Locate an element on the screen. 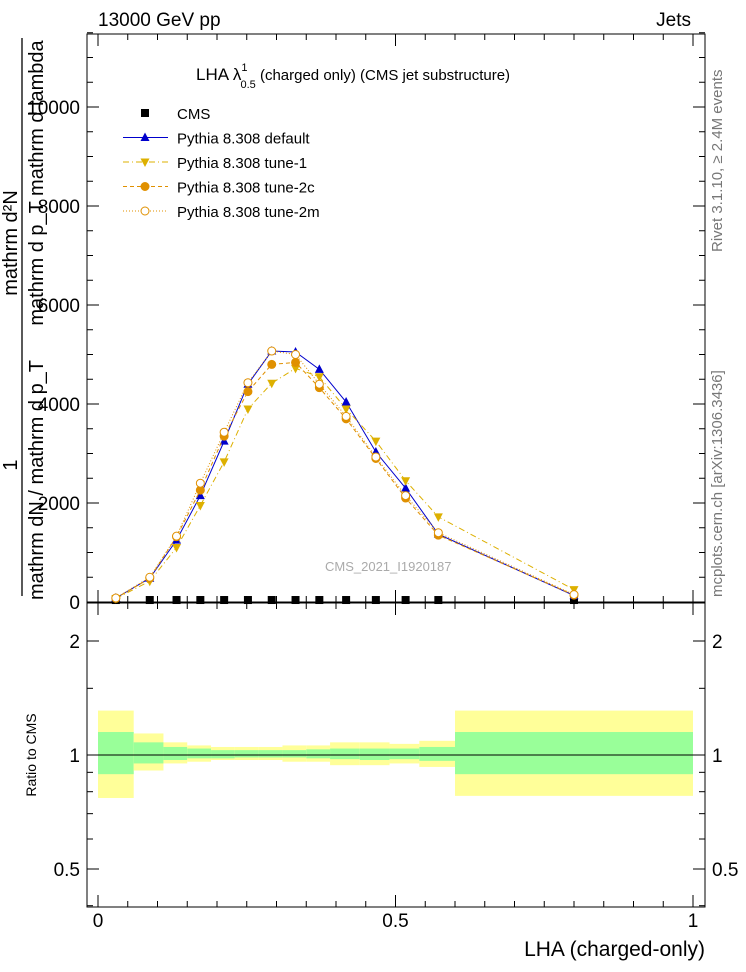 Image resolution: width=746 pixels, height=972 pixels. ylabel-numerator: mathrm d²N is located at coordinates (11, 243).